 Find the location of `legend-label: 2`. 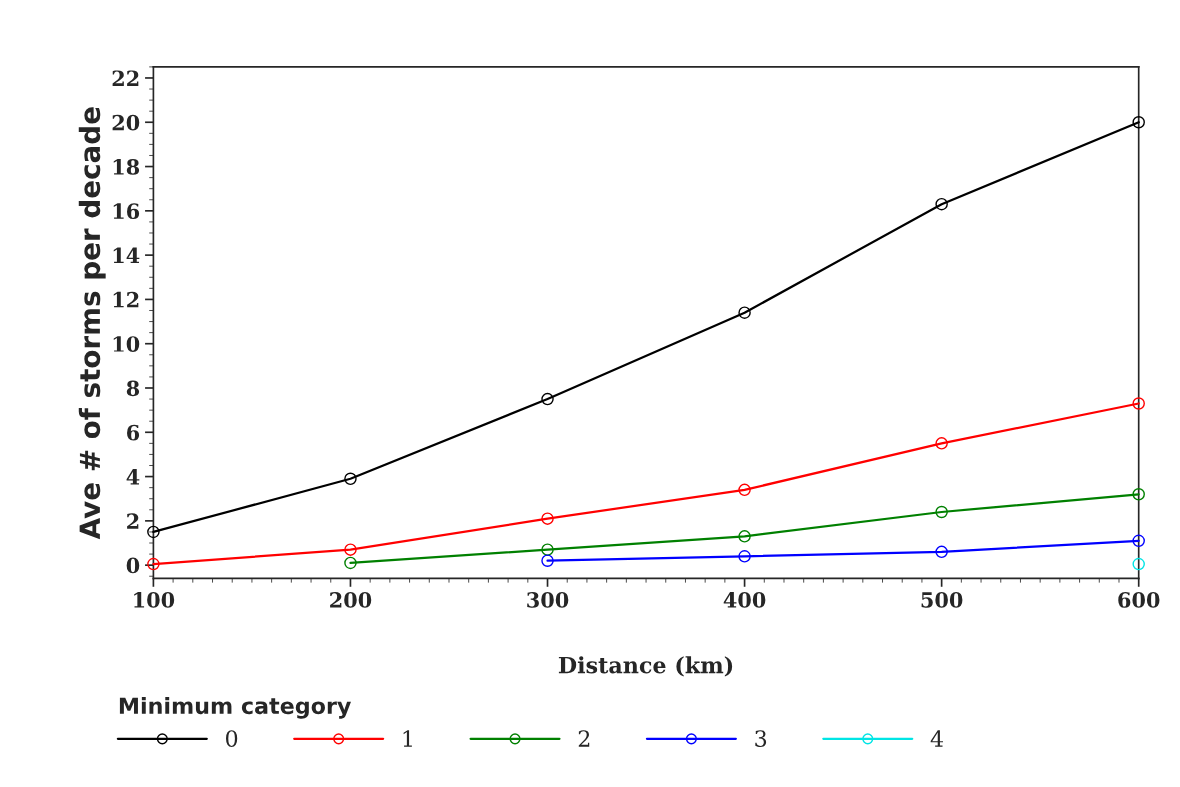

legend-label: 2 is located at coordinates (584, 738).